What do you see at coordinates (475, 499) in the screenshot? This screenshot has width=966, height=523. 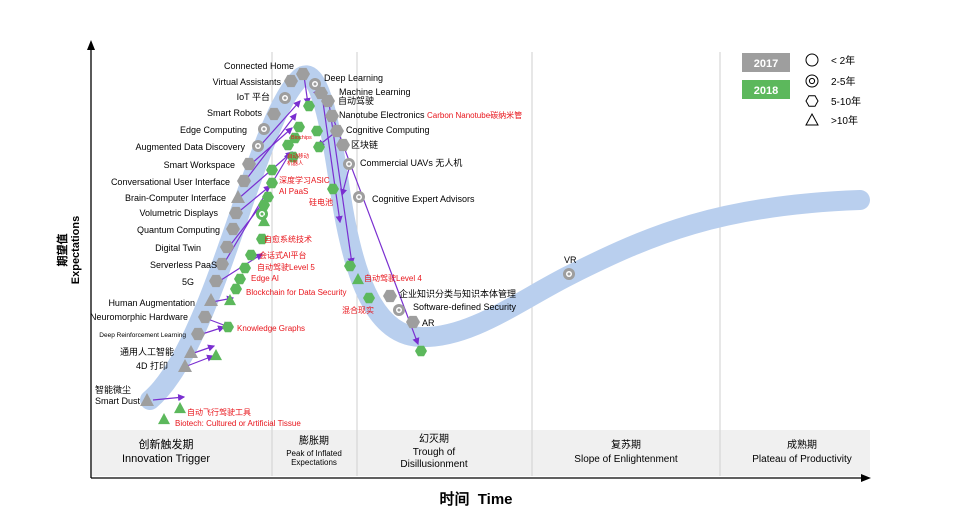 I see `x-axis-label: 时间 Time` at bounding box center [475, 499].